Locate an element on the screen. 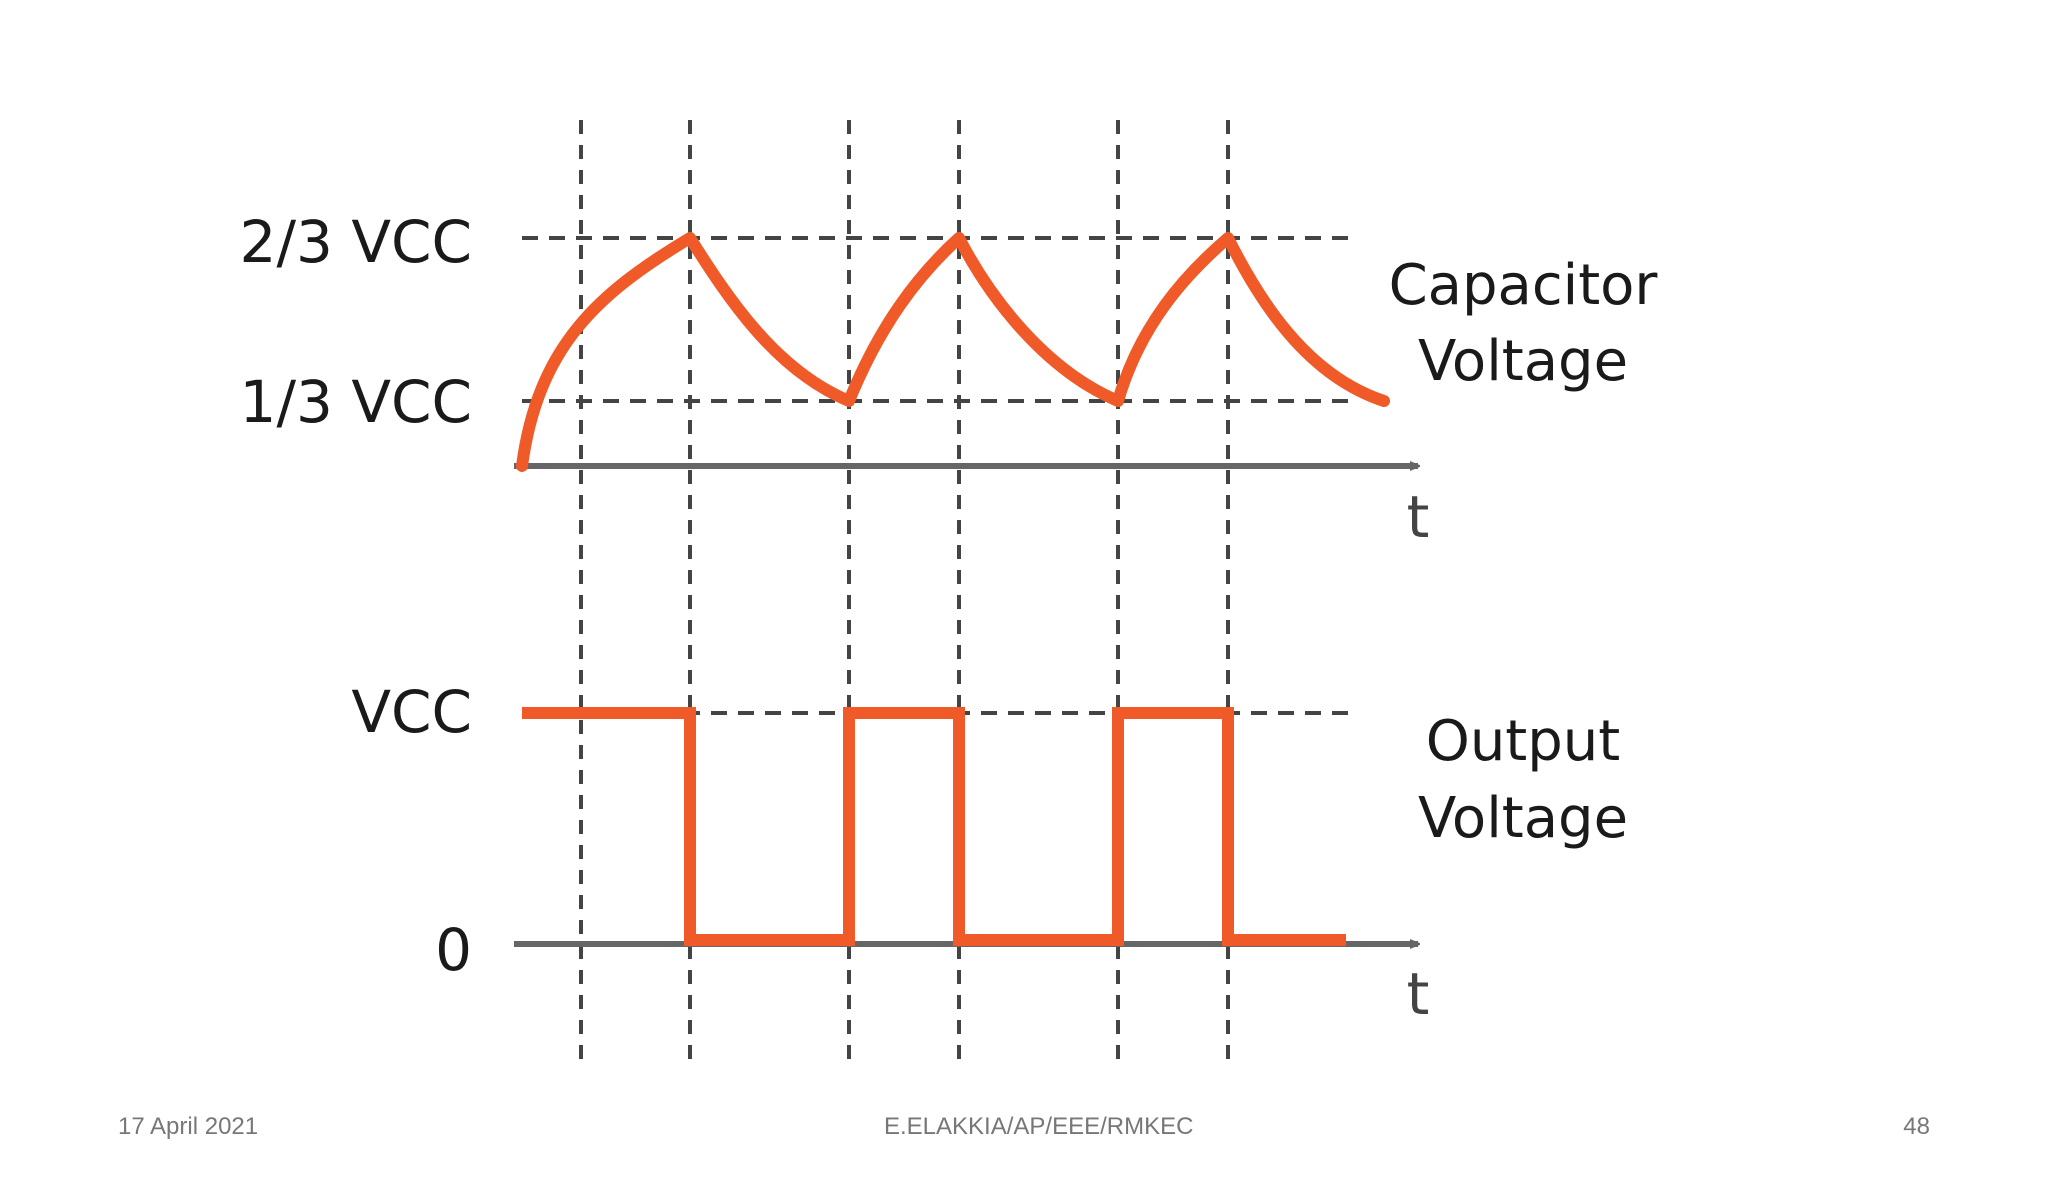 The height and width of the screenshot is (1182, 2048). output-time-axis-label: t is located at coordinates (1418, 994).